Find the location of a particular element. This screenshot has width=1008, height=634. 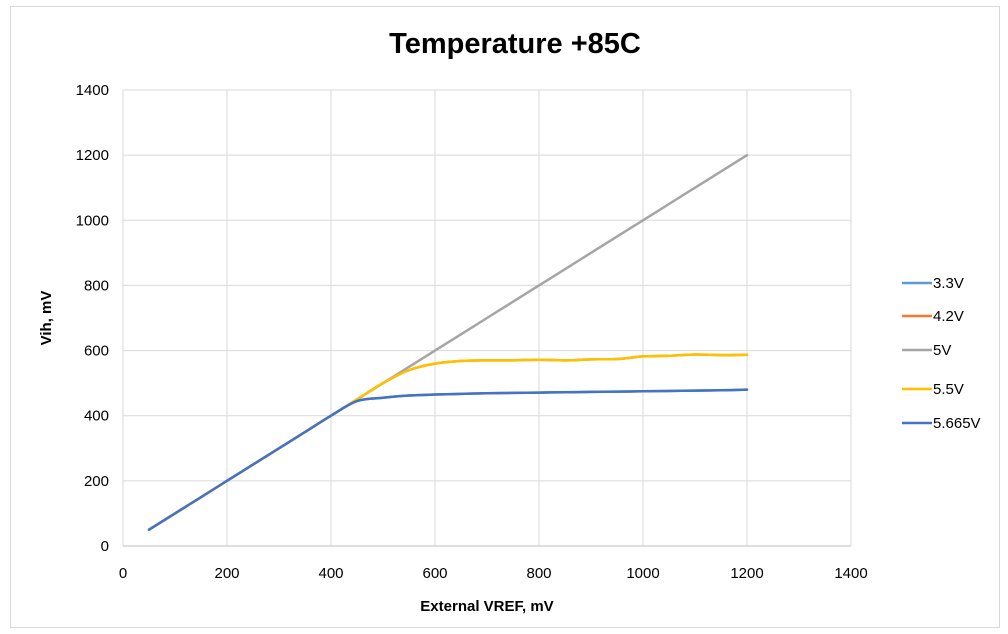

x-tick-label: 200 is located at coordinates (226, 573).